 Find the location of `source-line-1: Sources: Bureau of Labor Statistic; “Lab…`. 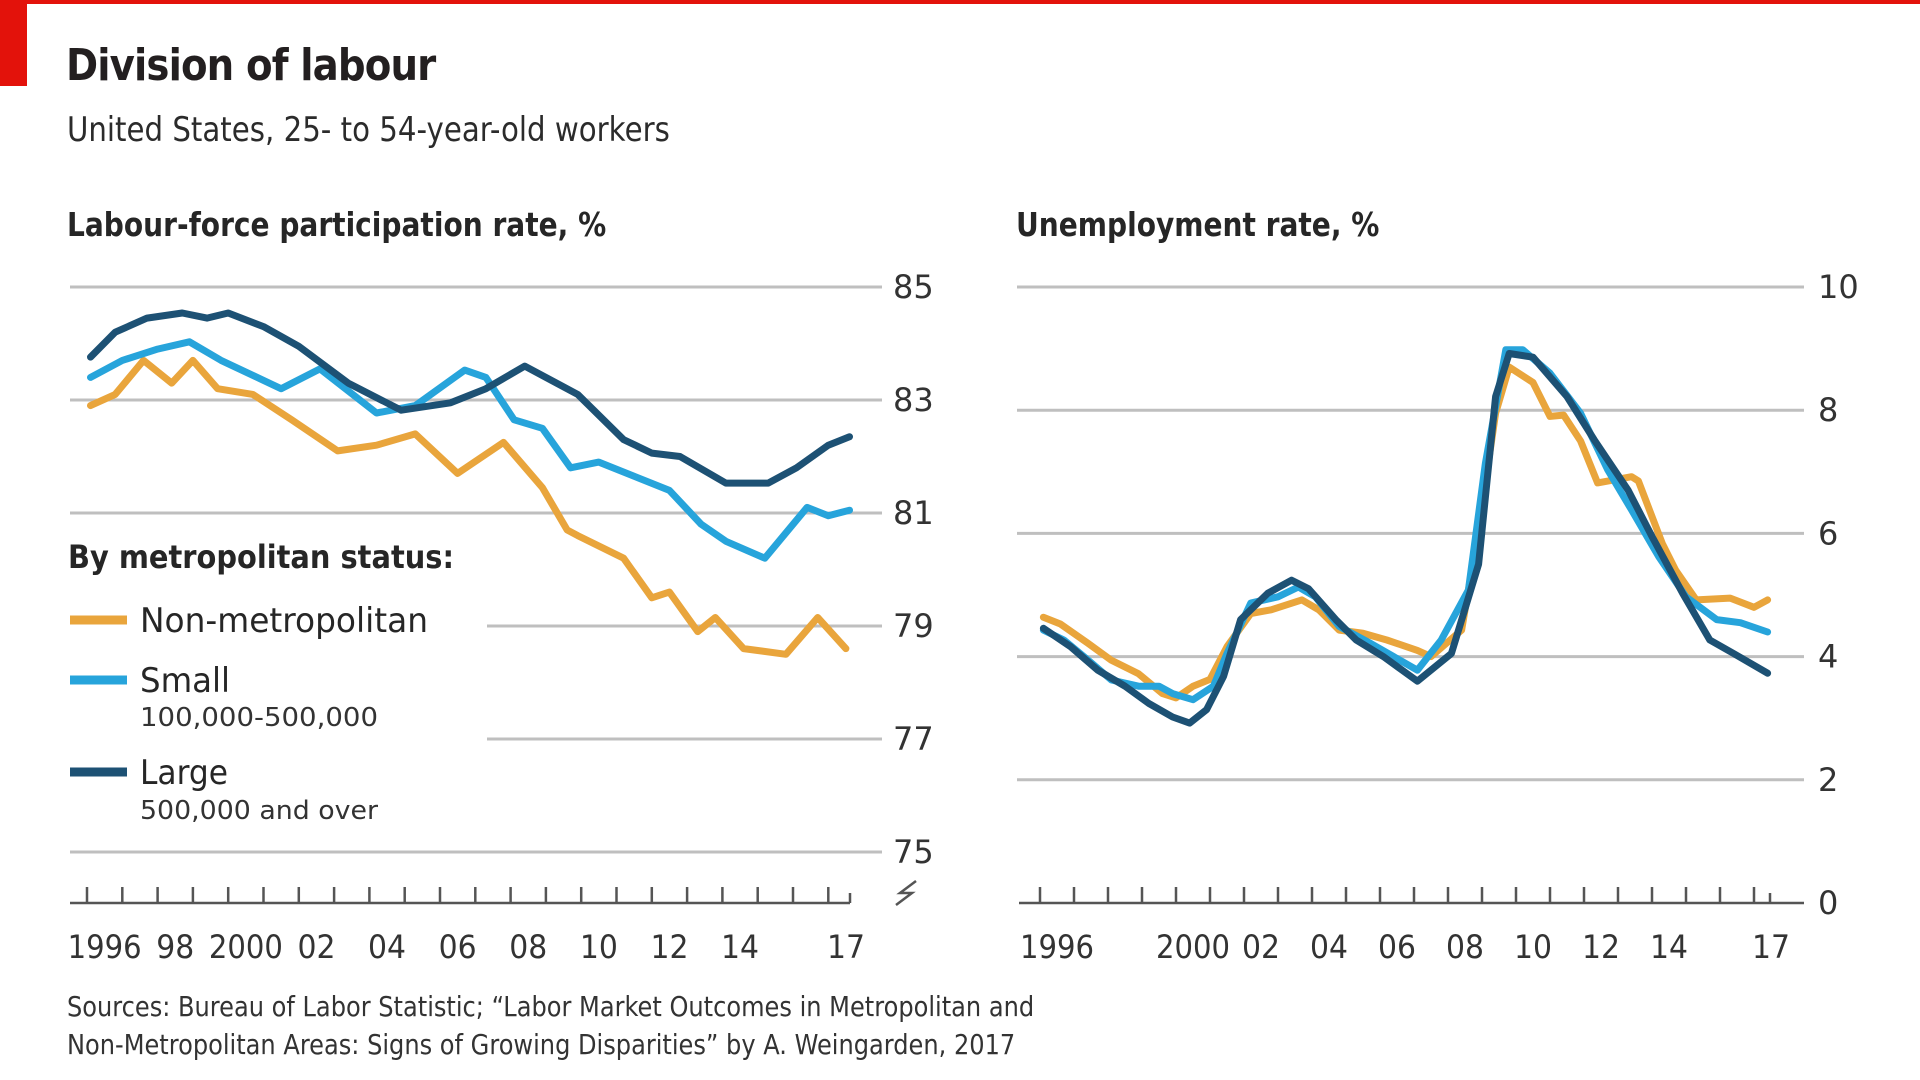

source-line-1: Sources: Bureau of Labor Statistic; “Lab… is located at coordinates (551, 1006).